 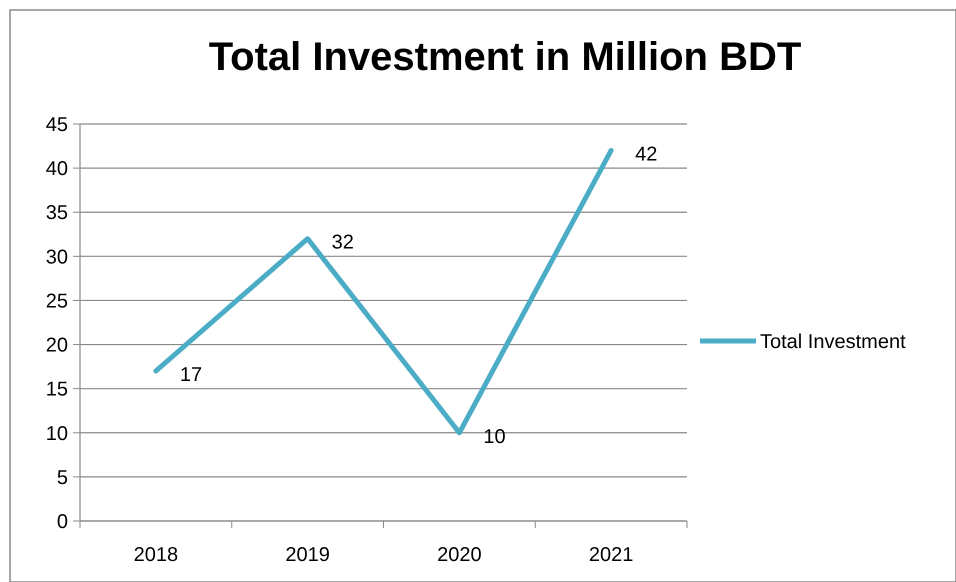 What do you see at coordinates (57, 345) in the screenshot?
I see `y-tick-label: 20` at bounding box center [57, 345].